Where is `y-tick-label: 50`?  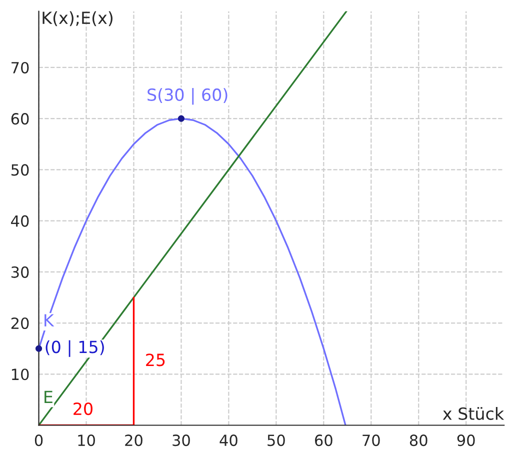
y-tick-label: 50 is located at coordinates (20, 170).